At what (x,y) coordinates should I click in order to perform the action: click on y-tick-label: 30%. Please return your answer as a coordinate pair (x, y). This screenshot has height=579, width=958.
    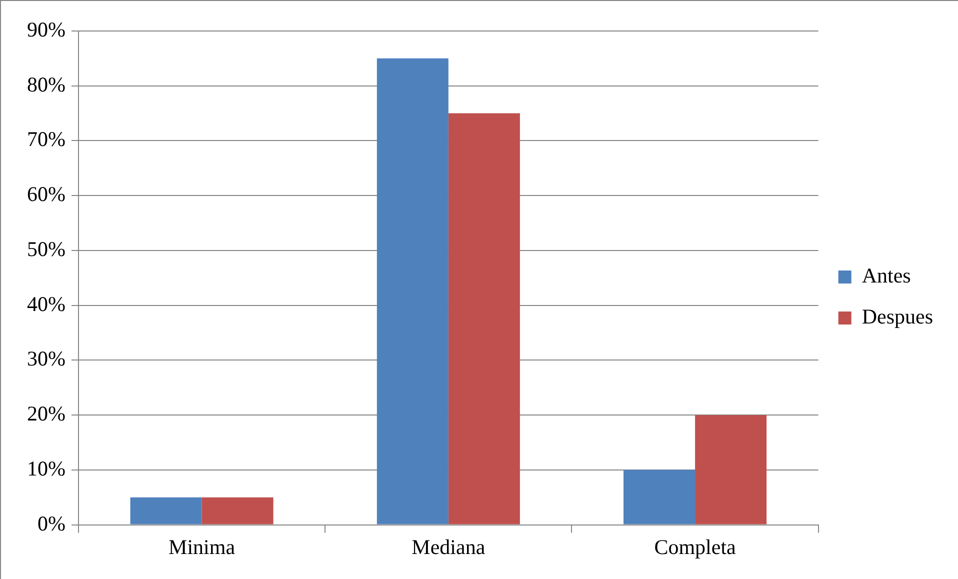
    Looking at the image, I should click on (46, 358).